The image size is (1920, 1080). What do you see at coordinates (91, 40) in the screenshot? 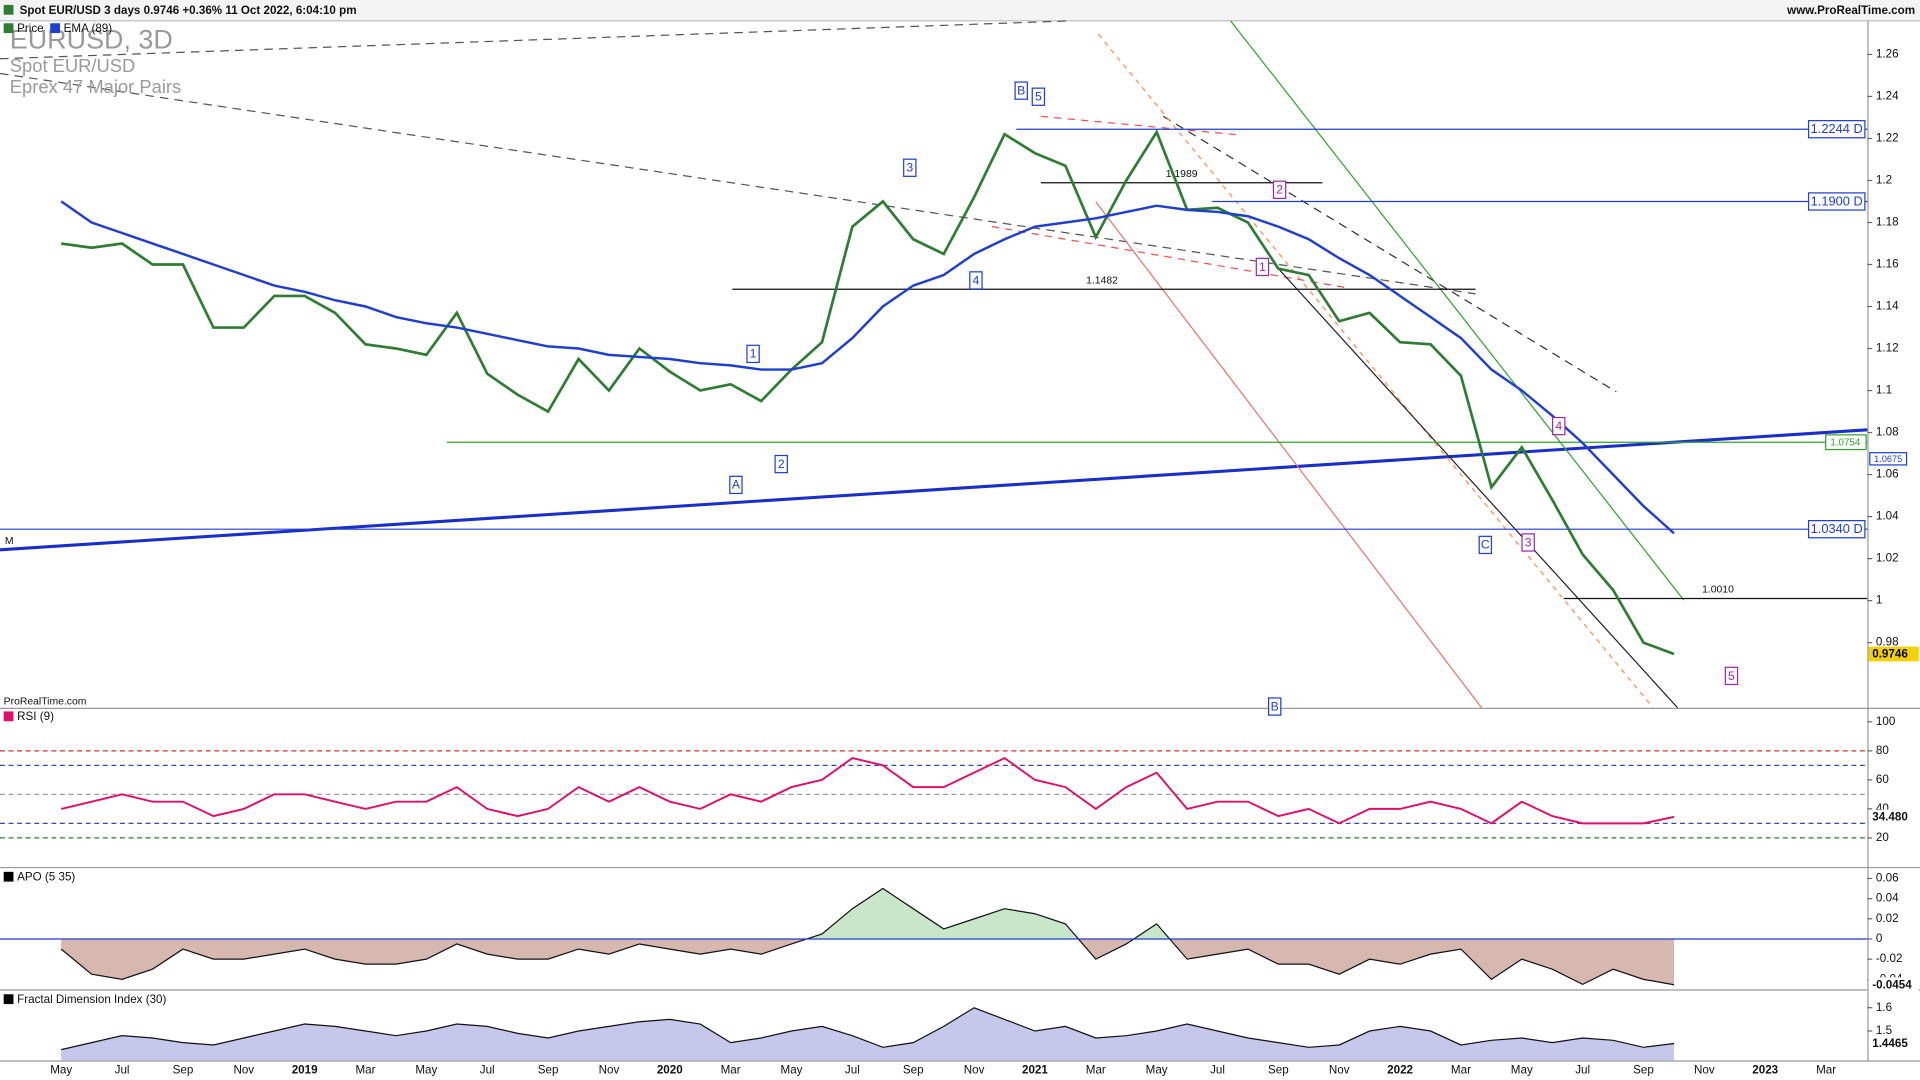
I see `chart-title: EURUSD, 3D` at bounding box center [91, 40].